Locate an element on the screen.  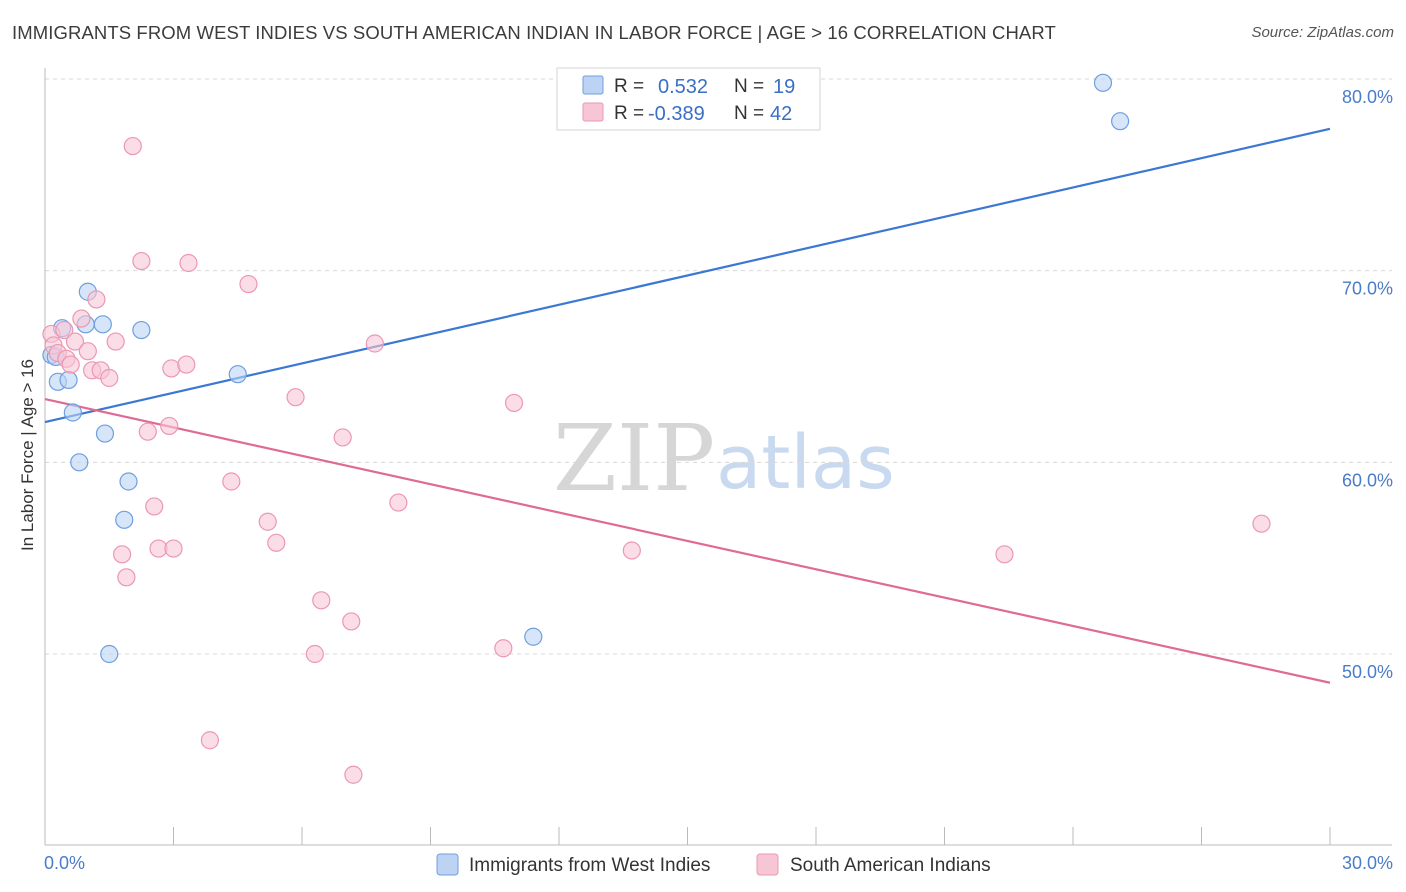
watermark: ZIP atlas is located at coordinates (724, 458).